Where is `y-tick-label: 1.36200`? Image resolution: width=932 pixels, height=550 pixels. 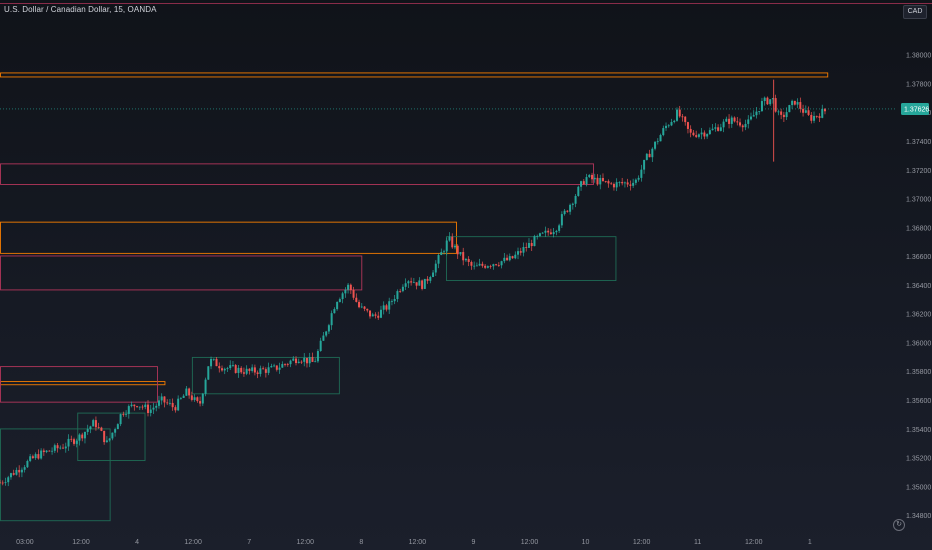
y-tick-label: 1.36200 is located at coordinates (918, 315).